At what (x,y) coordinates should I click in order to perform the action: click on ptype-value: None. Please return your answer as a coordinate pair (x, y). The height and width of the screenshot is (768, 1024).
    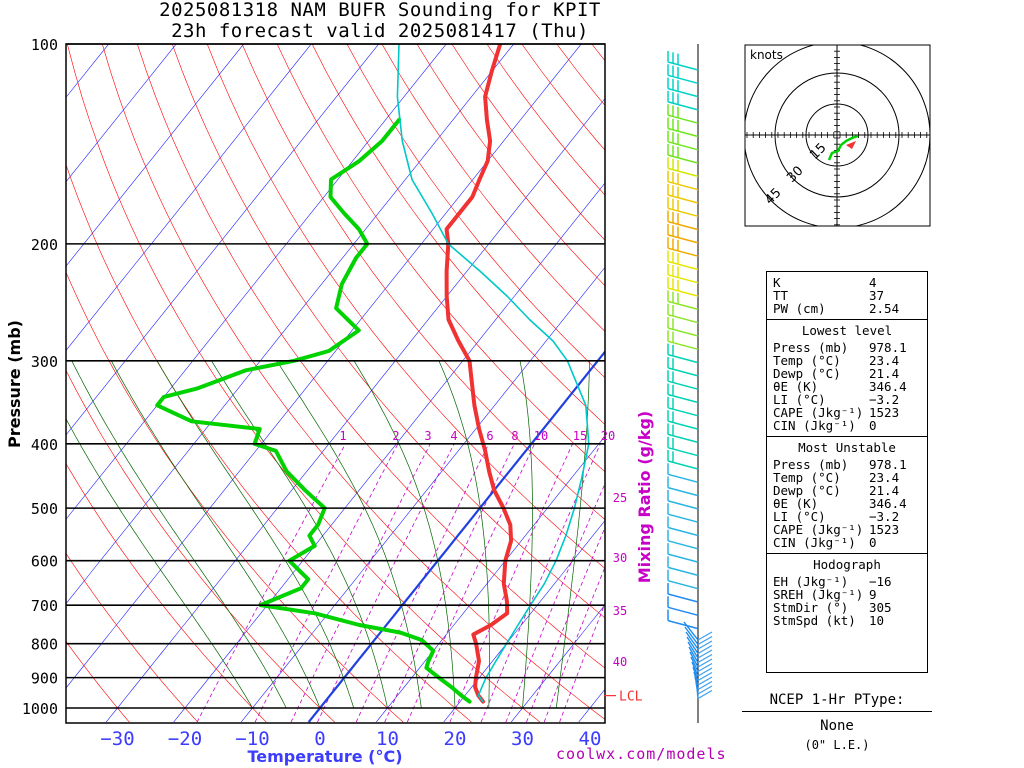
    Looking at the image, I should click on (837, 726).